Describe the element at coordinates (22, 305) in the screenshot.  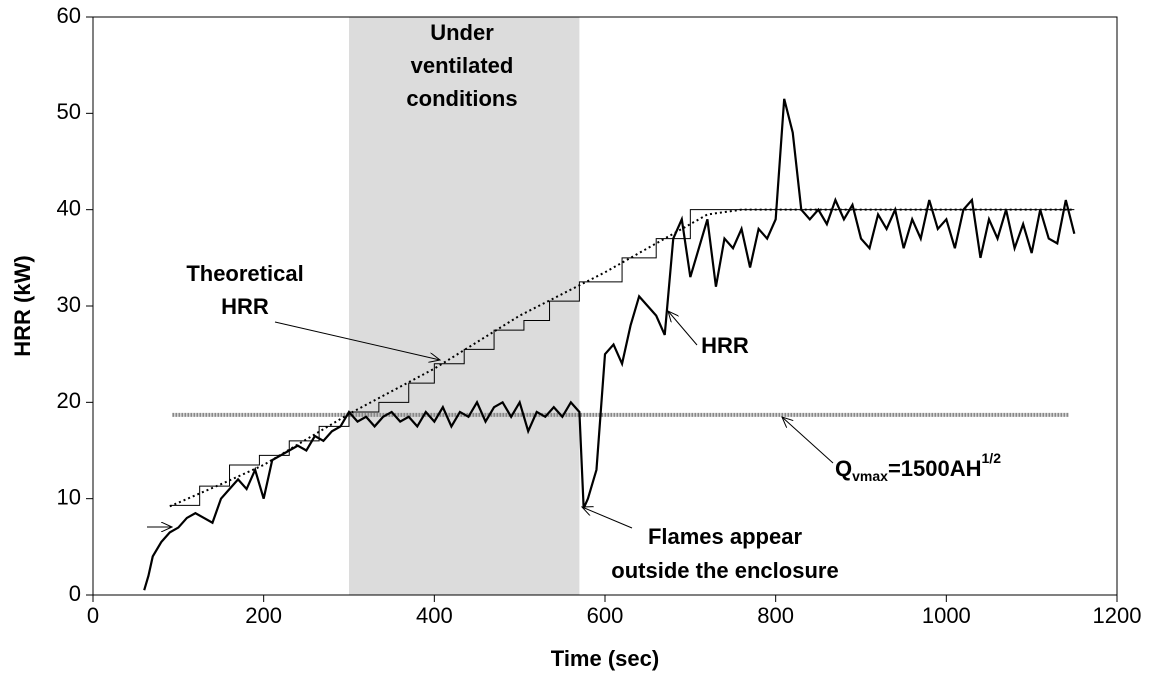
I see `y-axis-title: HRR (kW)` at that location.